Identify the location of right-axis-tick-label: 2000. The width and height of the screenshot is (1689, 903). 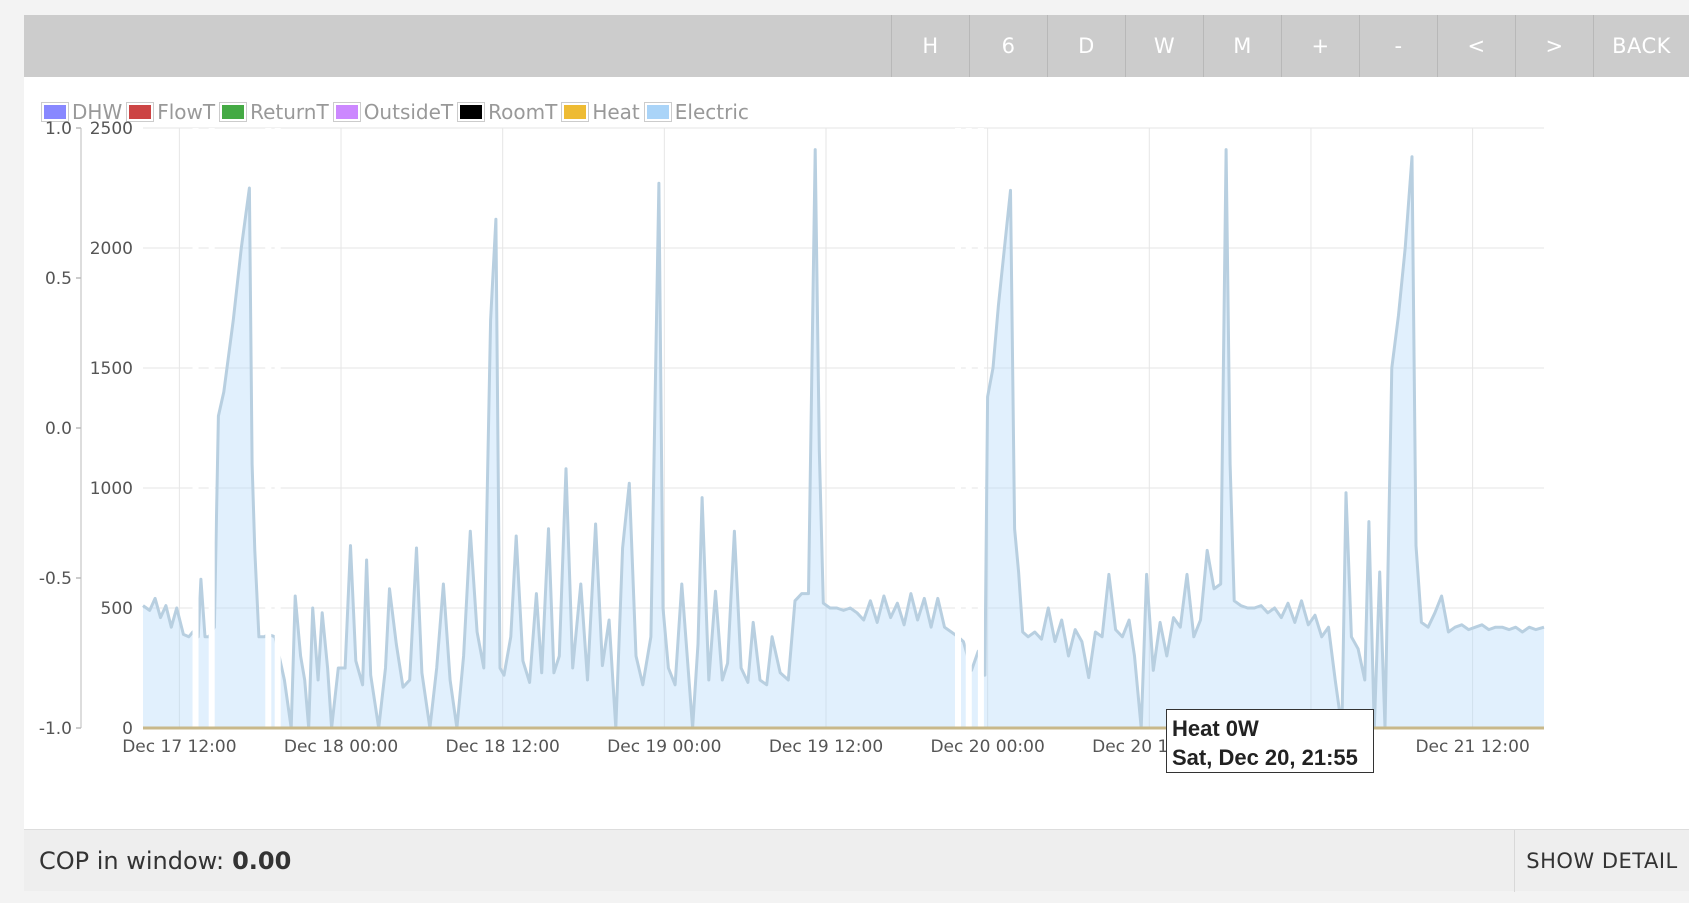
(111, 249).